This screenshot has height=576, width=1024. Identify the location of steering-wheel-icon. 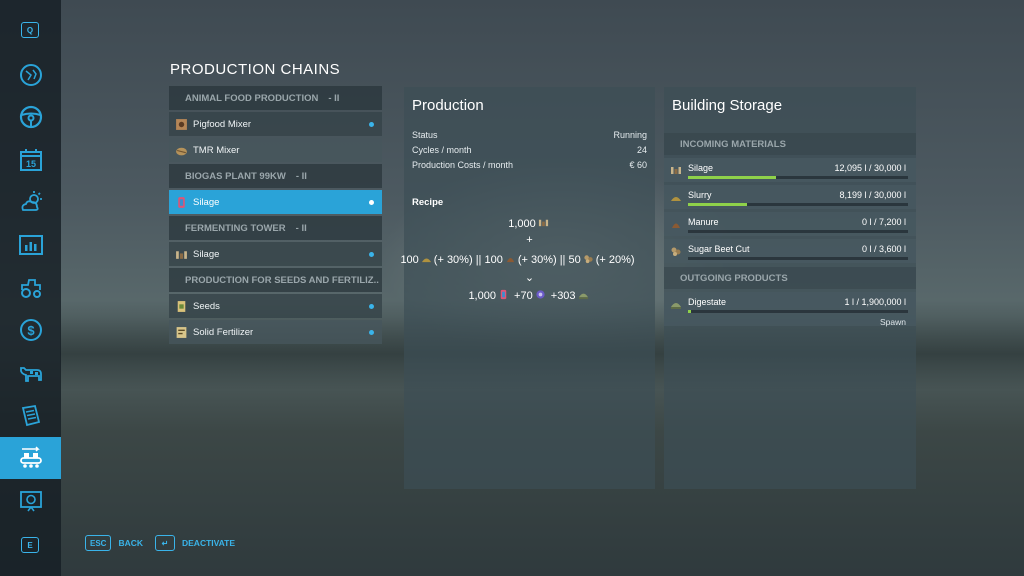
(30, 117).